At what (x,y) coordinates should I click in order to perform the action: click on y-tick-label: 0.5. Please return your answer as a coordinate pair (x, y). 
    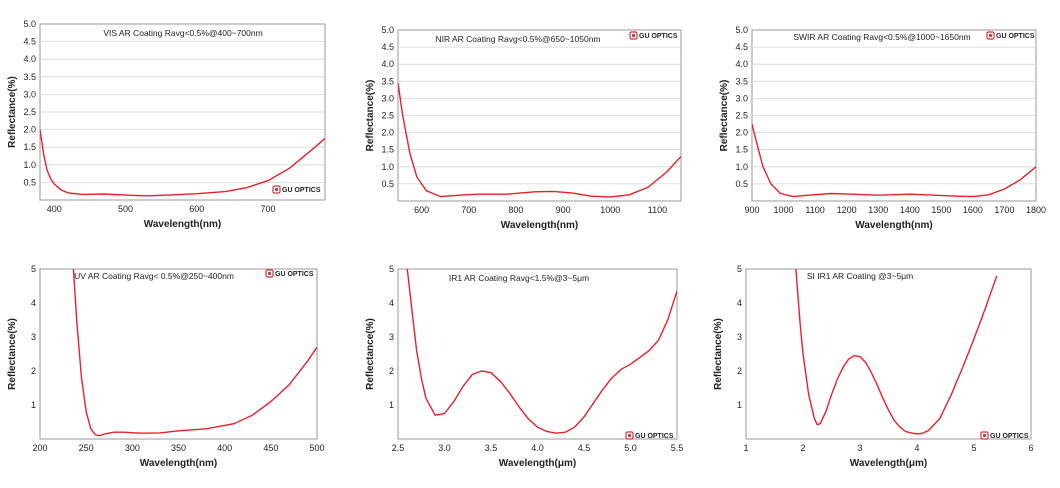
    Looking at the image, I should click on (29, 182).